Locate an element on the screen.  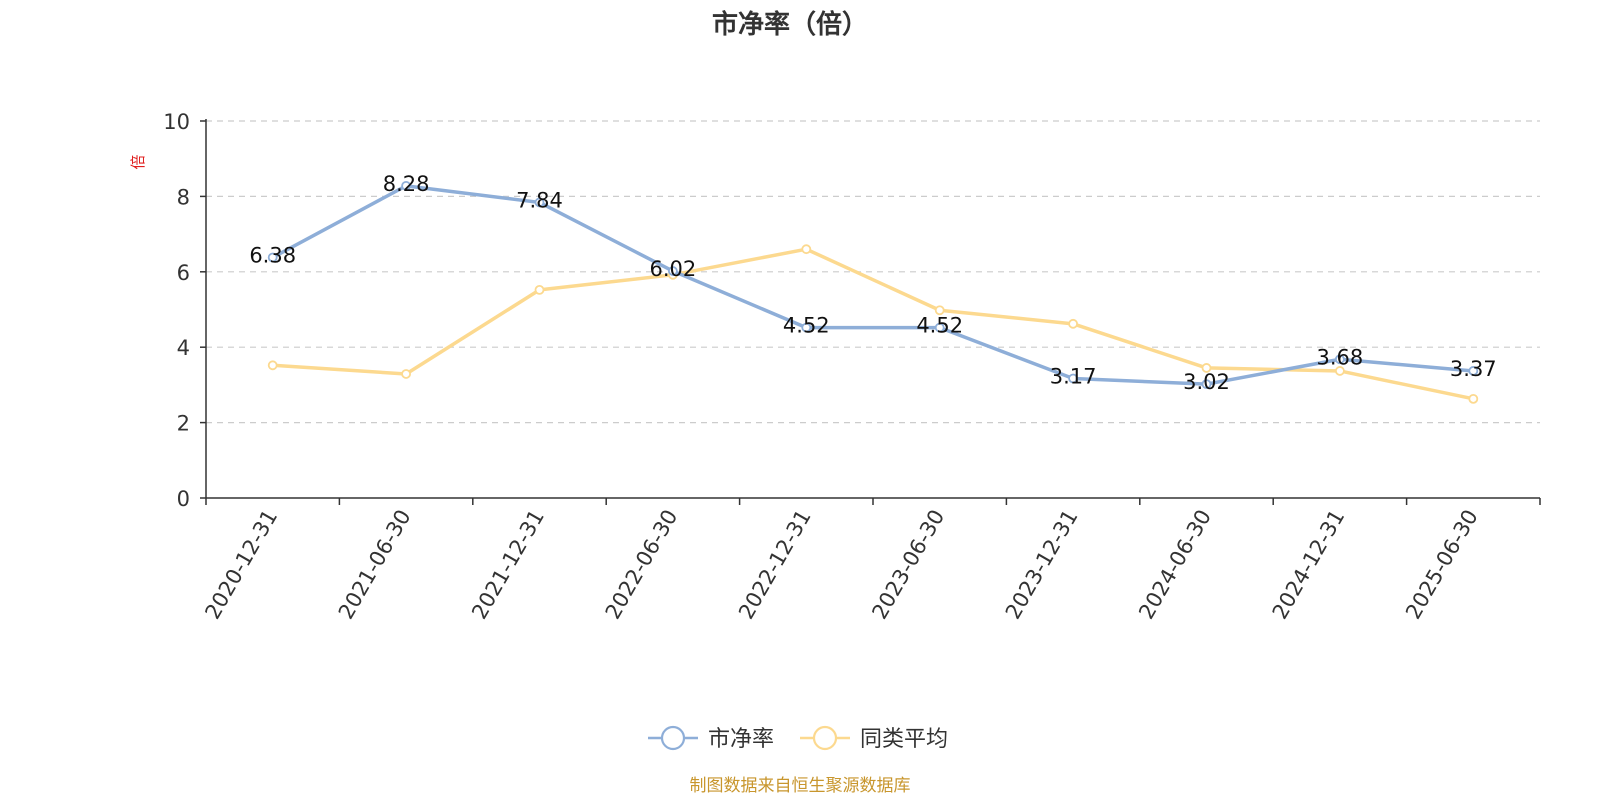
data-label: 3.37 is located at coordinates (1473, 369).